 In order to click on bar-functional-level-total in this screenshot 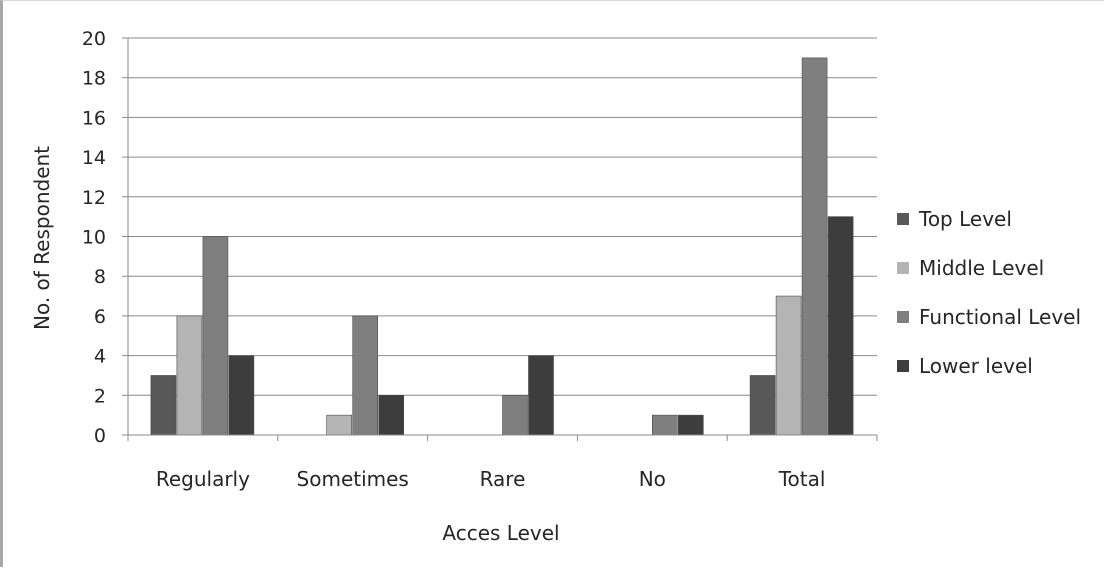, I will do `click(814, 246)`.